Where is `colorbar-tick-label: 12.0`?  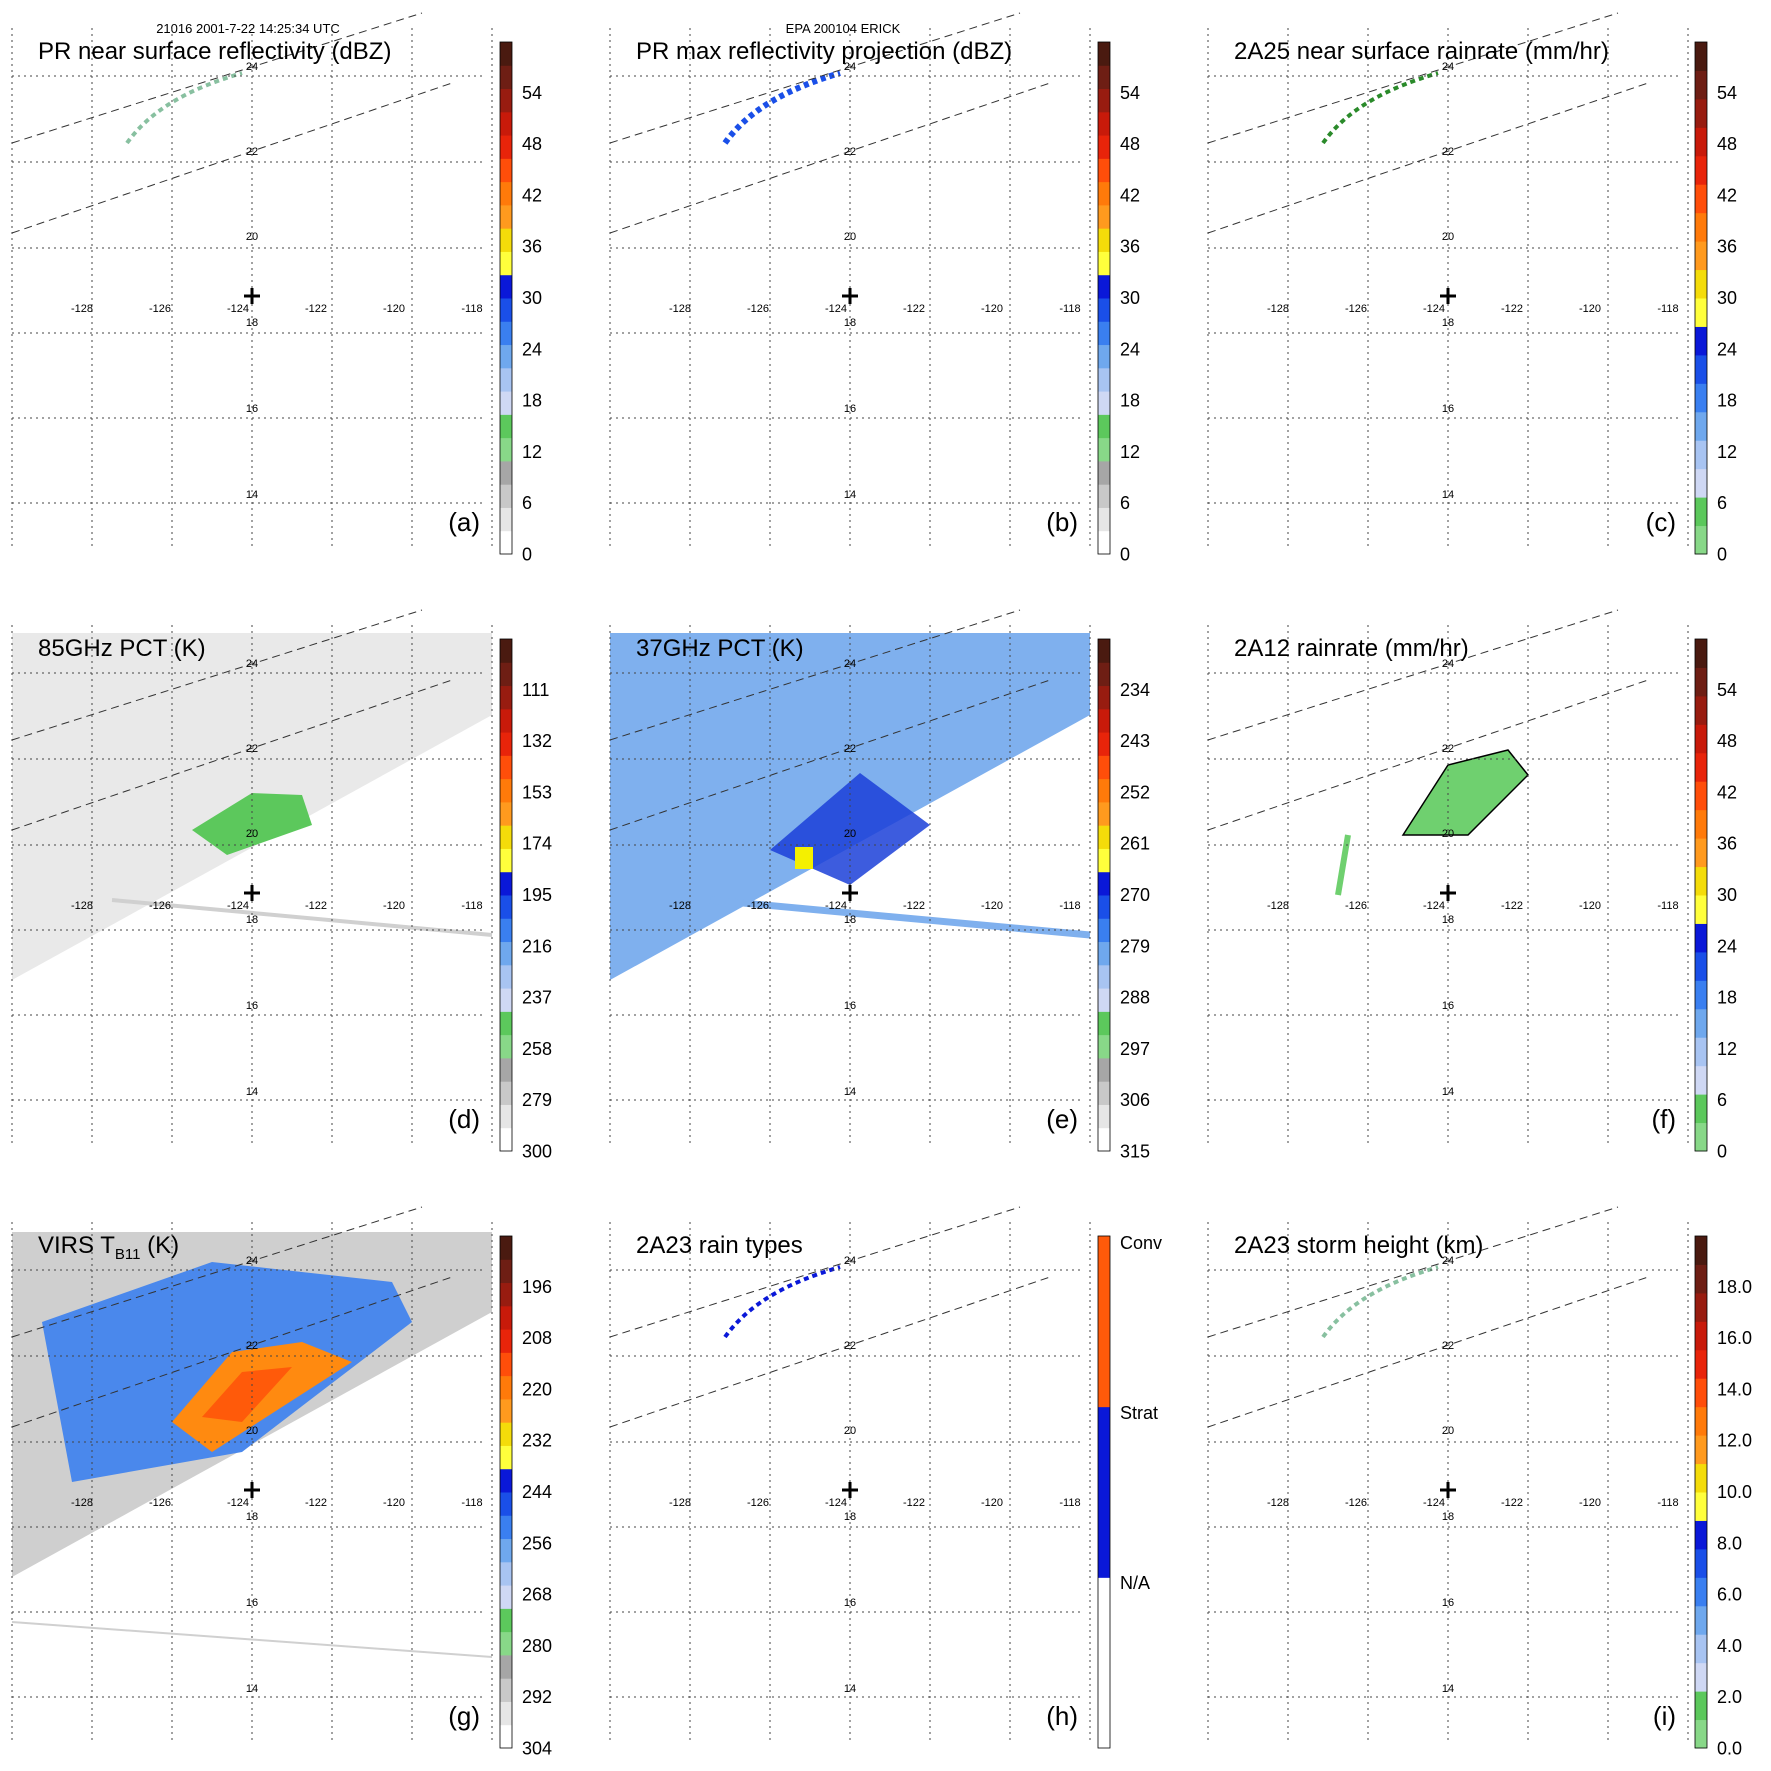
colorbar-tick-label: 12.0 is located at coordinates (1734, 1441).